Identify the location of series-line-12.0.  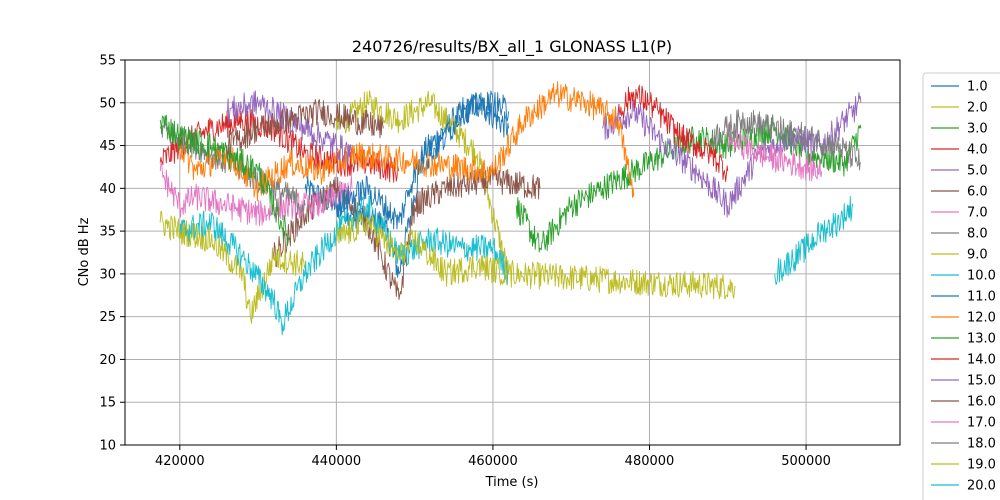
(407, 141).